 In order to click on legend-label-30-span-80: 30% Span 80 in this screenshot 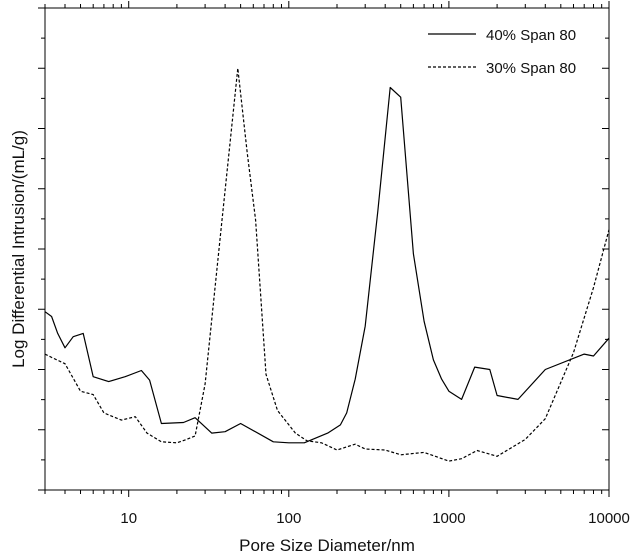, I will do `click(531, 68)`.